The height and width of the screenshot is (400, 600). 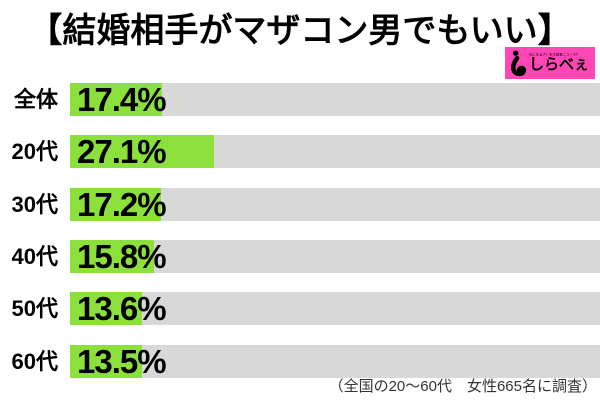 I want to click on bar-row: 全体 17.4%, so click(x=300, y=99).